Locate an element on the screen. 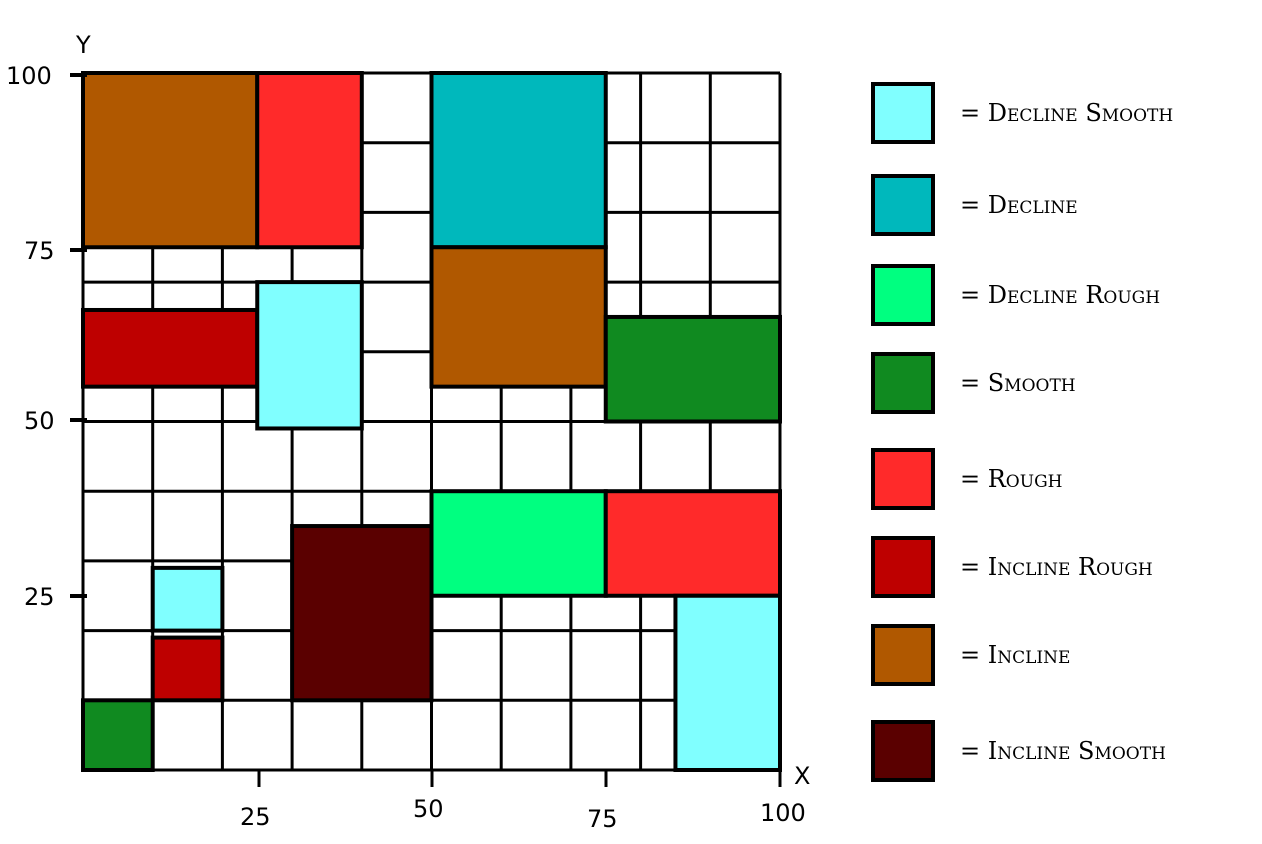  legend-item-decline-rough: = Decline Rough is located at coordinates (1015, 295).